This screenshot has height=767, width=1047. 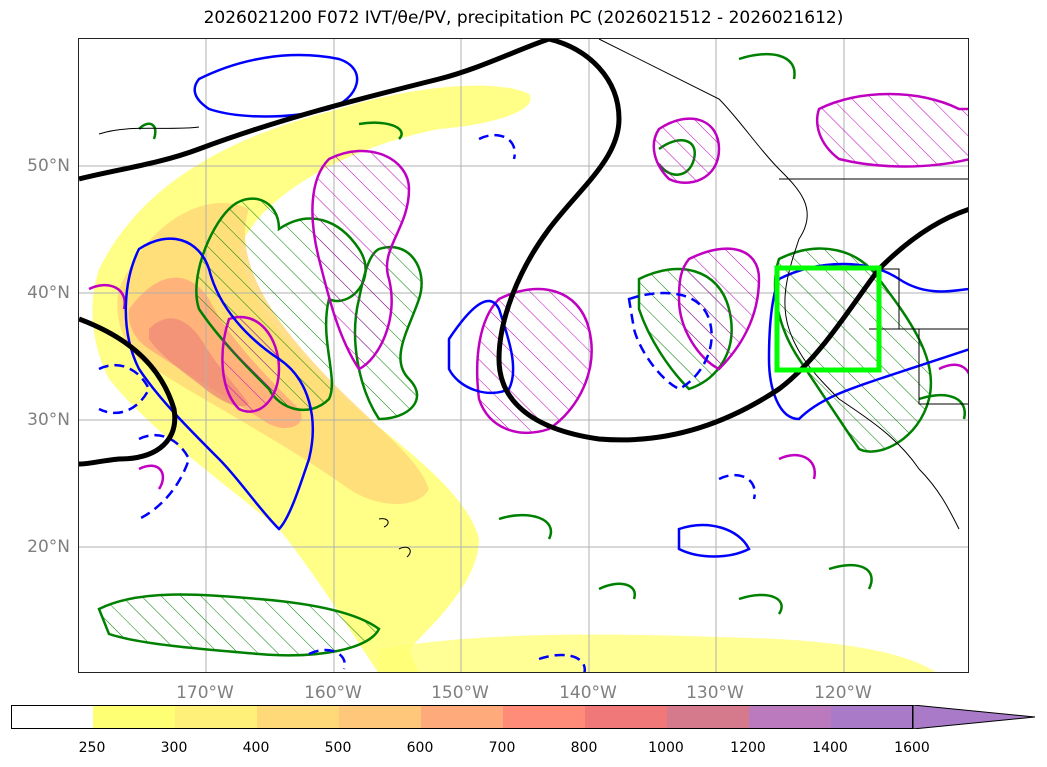 What do you see at coordinates (588, 693) in the screenshot?
I see `lon-label-140w: 140°W` at bounding box center [588, 693].